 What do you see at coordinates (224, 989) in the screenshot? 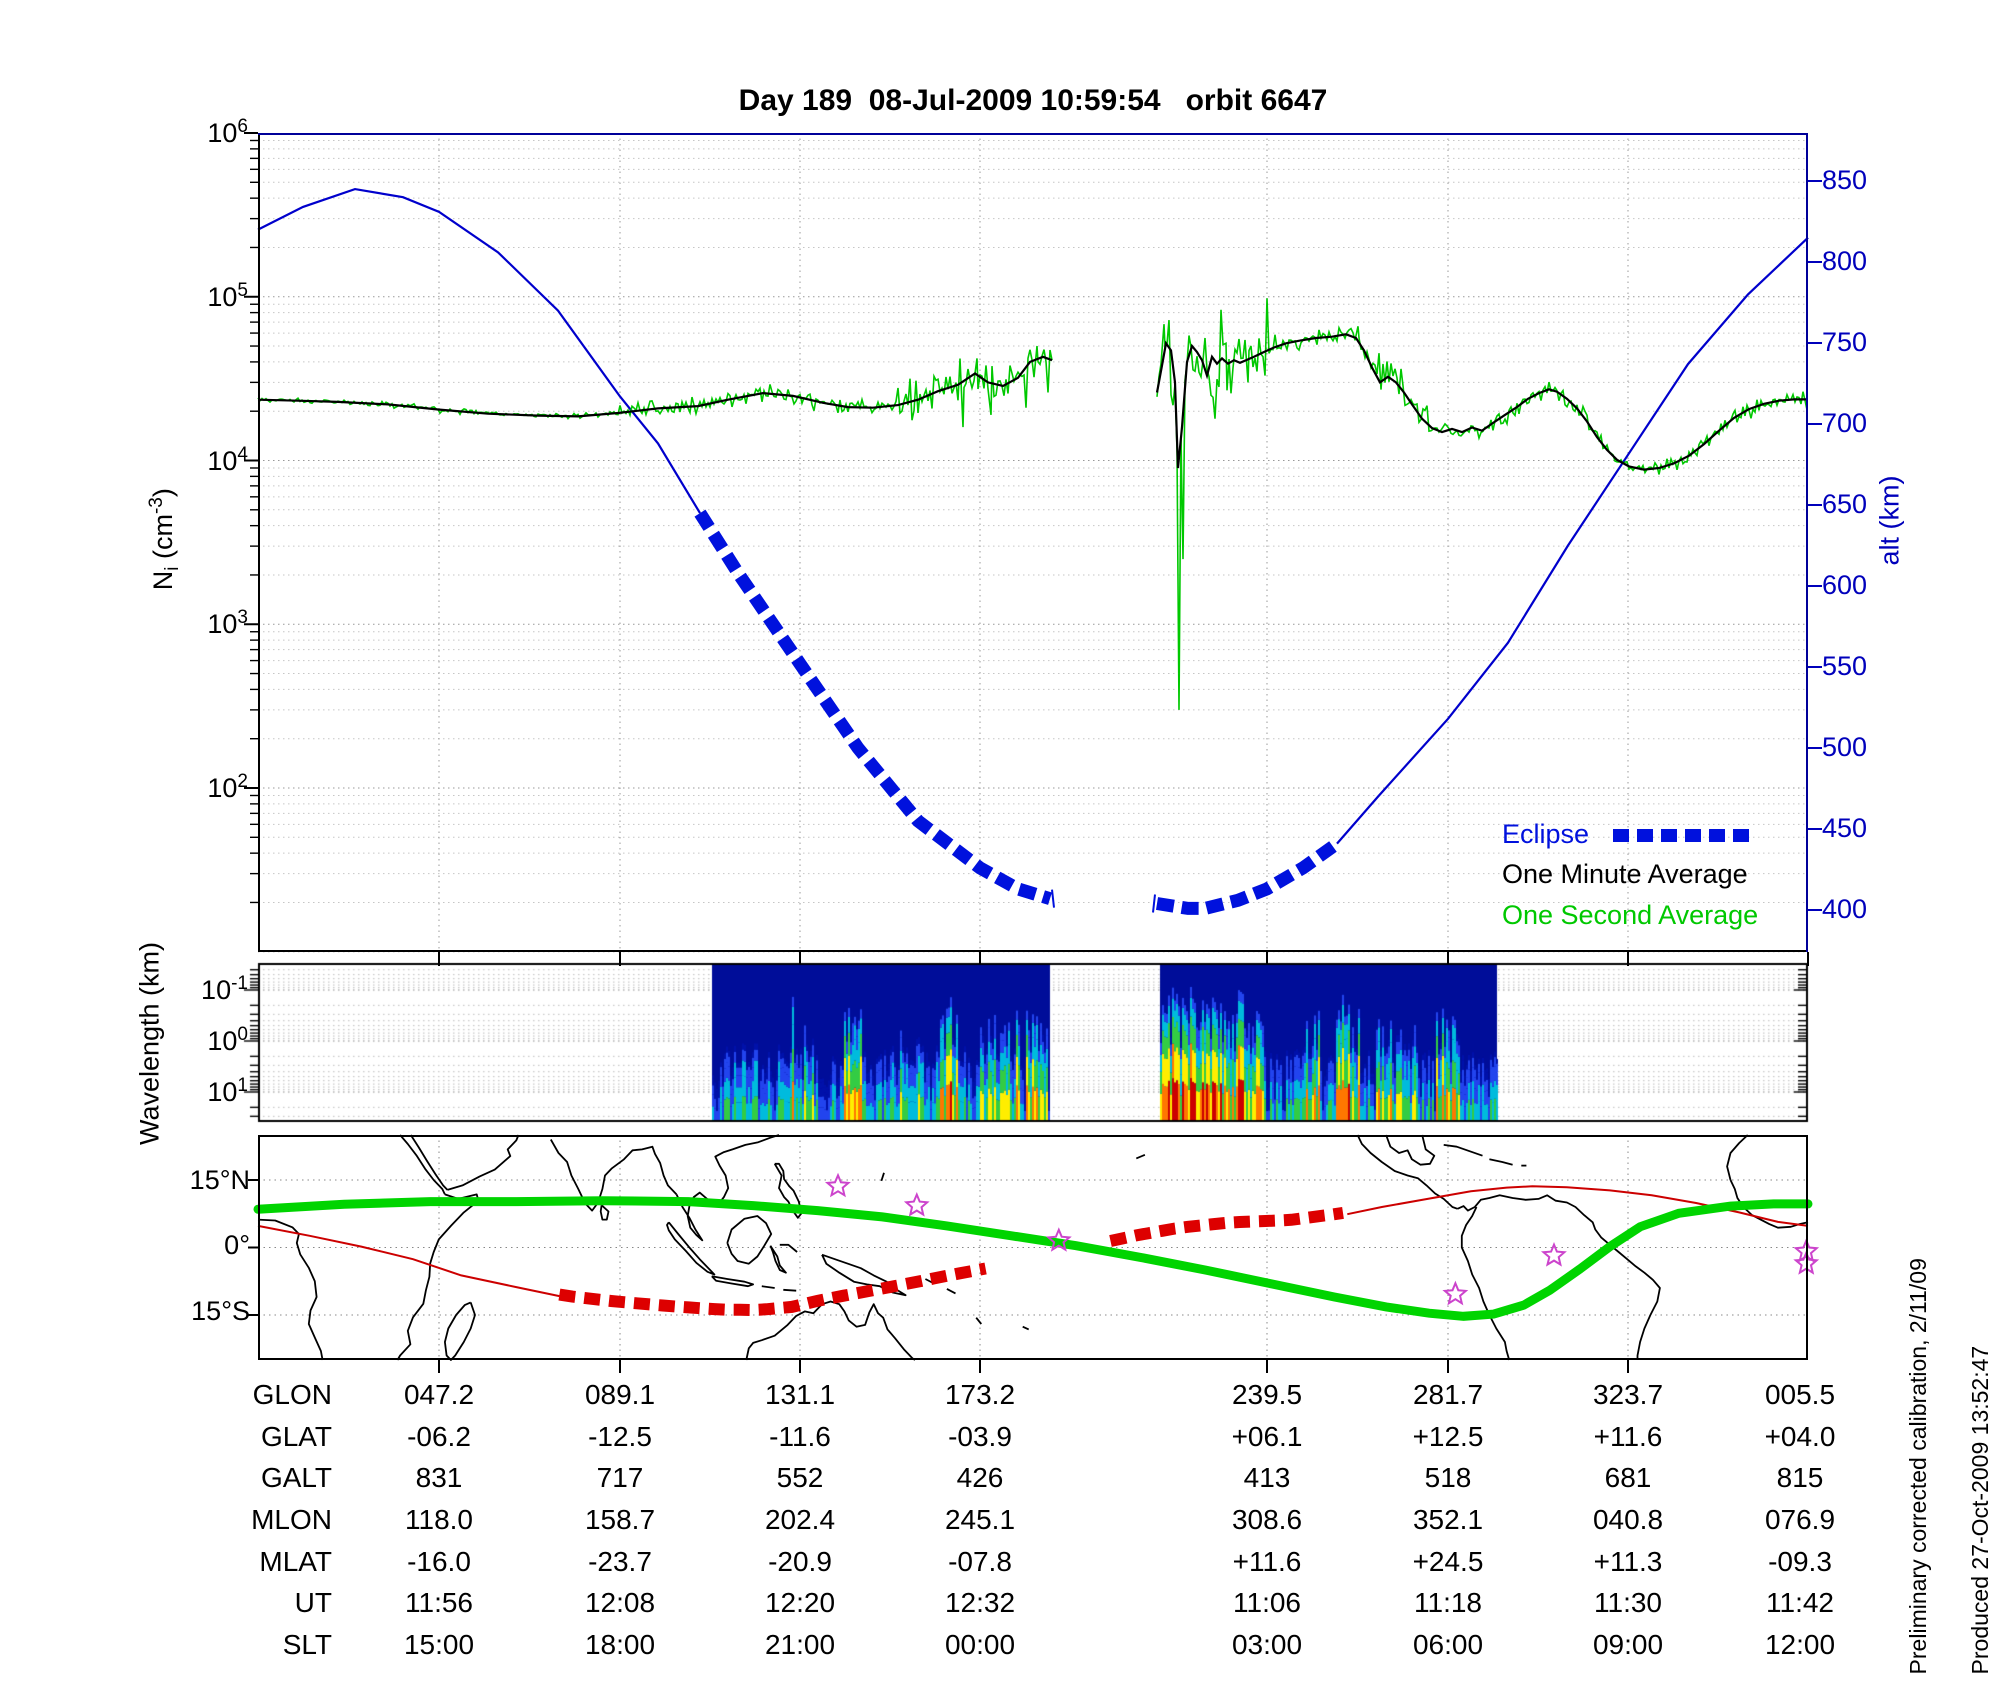
I see `wavelength-tick-10e-1: 10⁻¹` at bounding box center [224, 989].